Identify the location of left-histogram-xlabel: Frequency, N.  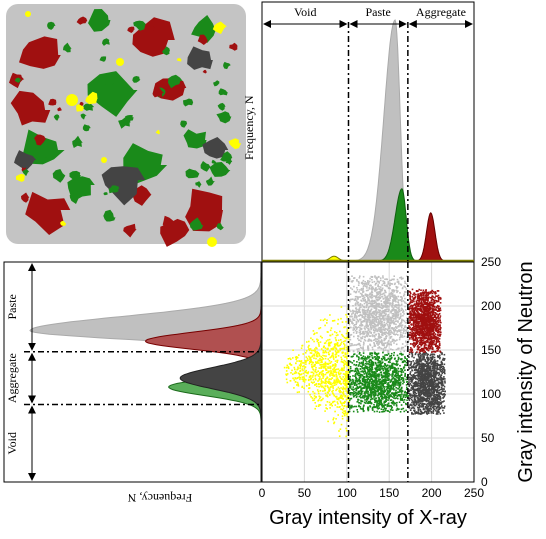
(159, 498).